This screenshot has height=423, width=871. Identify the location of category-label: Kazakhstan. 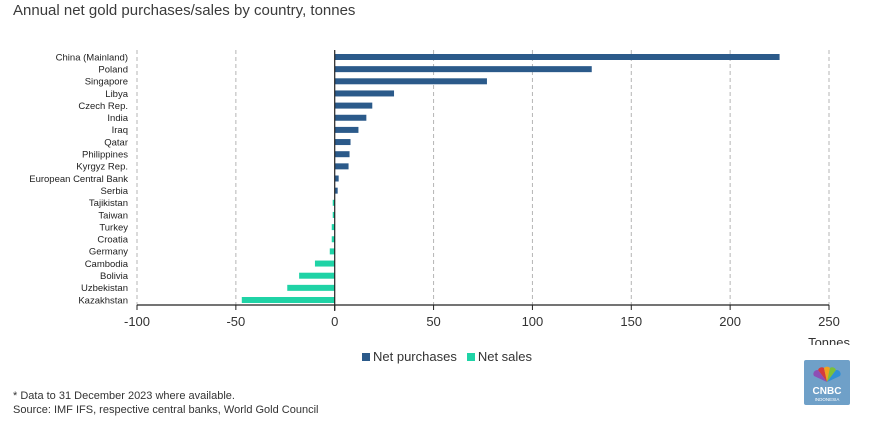
(103, 300).